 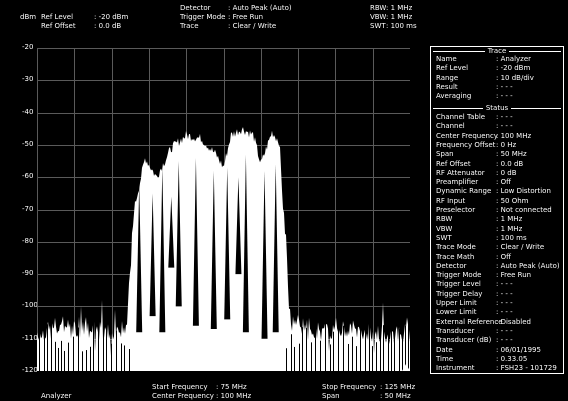 What do you see at coordinates (503, 256) in the screenshot?
I see `status-row-value: : Off` at bounding box center [503, 256].